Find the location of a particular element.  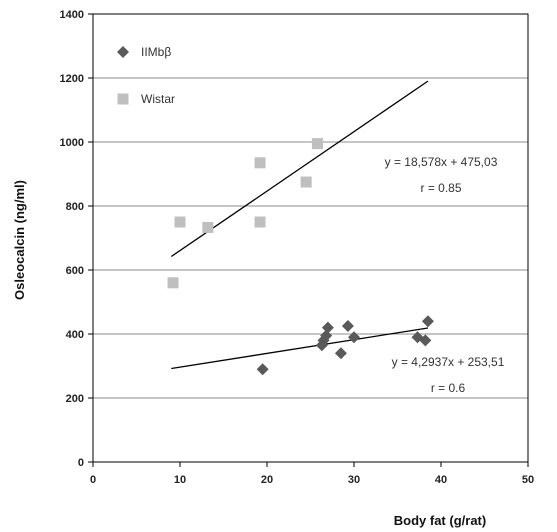

x-tick-label-2: 20 is located at coordinates (267, 480).